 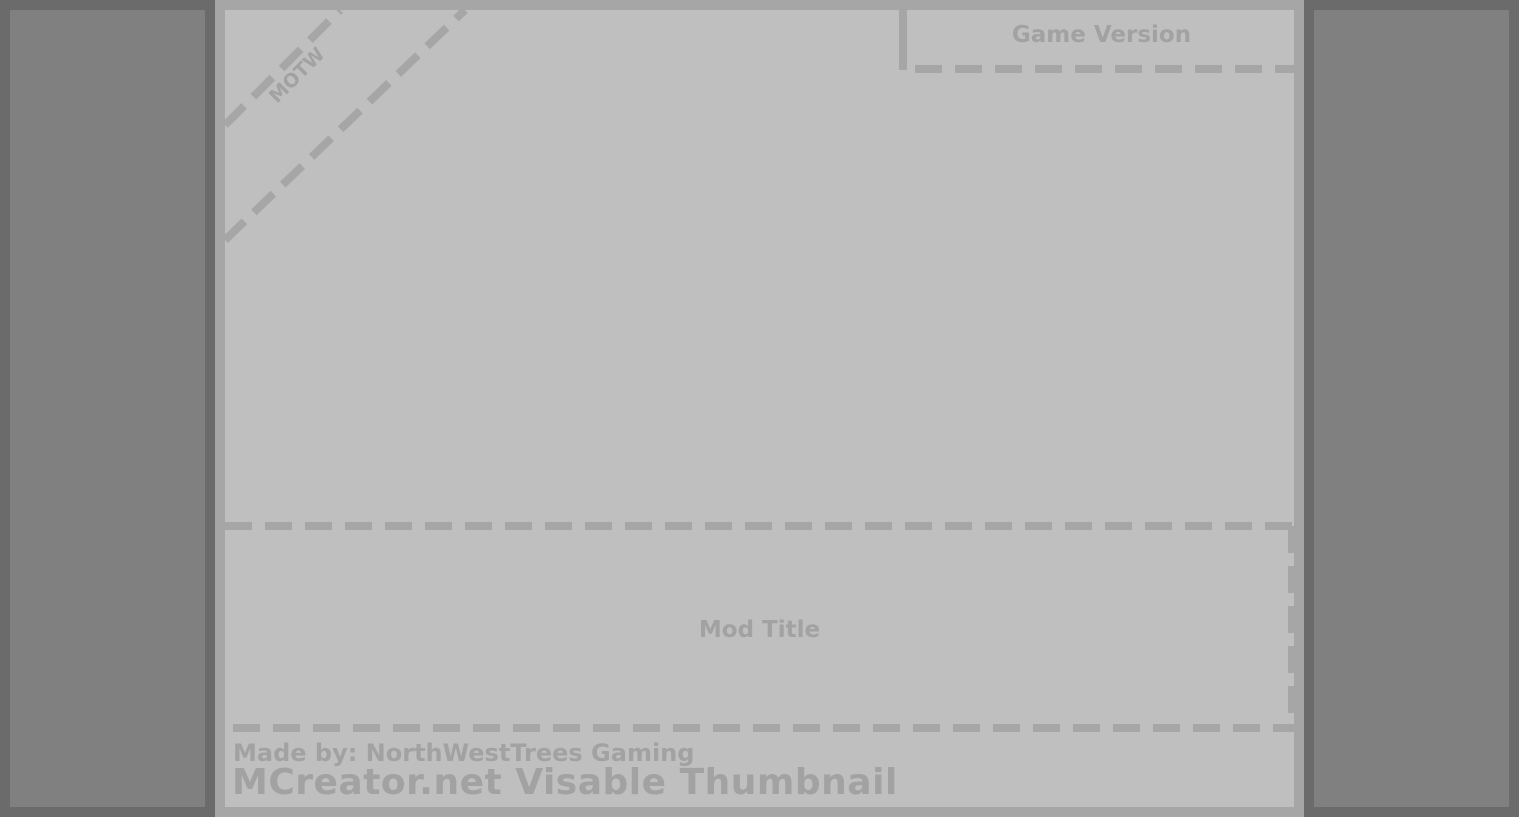 I want to click on right-side-panel, so click(x=1411, y=408).